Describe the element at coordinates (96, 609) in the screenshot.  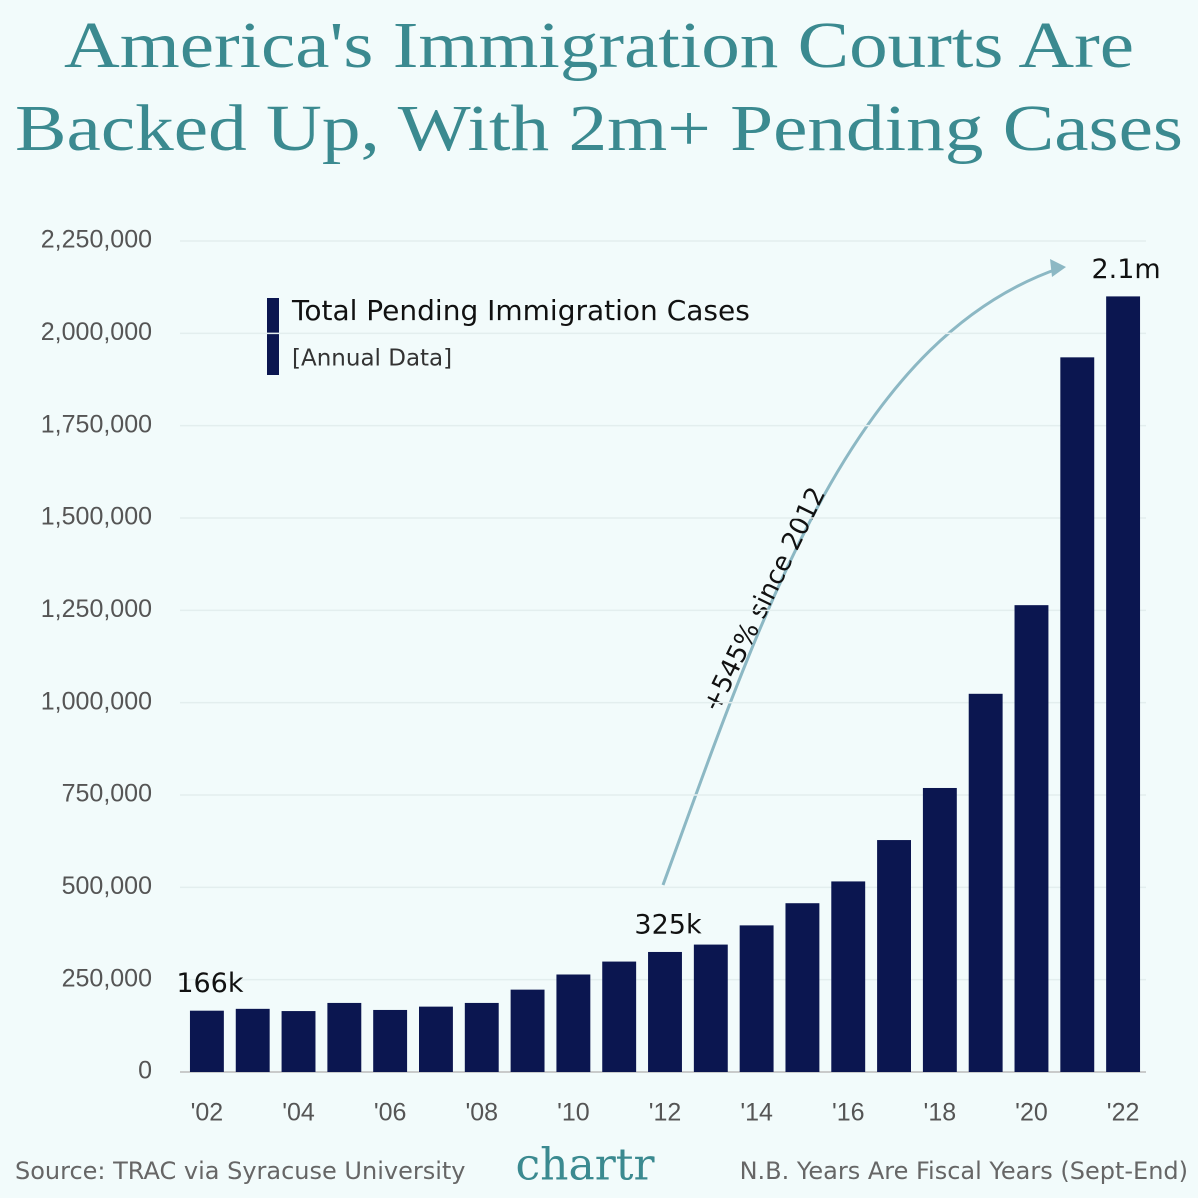
I see `y-tick-label: 1,250,000` at that location.